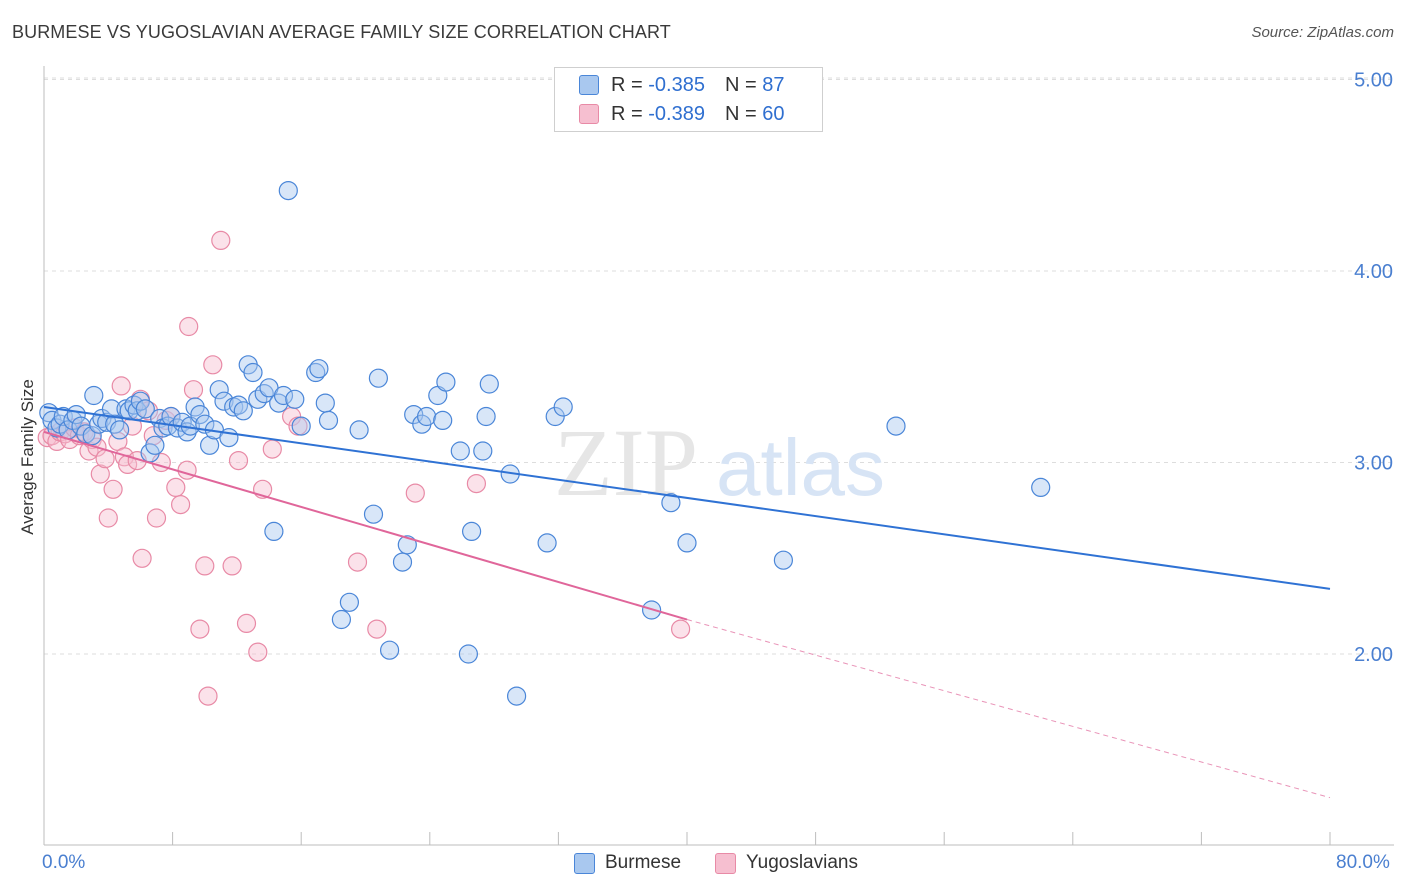 The width and height of the screenshot is (1406, 892). I want to click on legend-item-yugoslavians: Yugoslavians, so click(786, 863).